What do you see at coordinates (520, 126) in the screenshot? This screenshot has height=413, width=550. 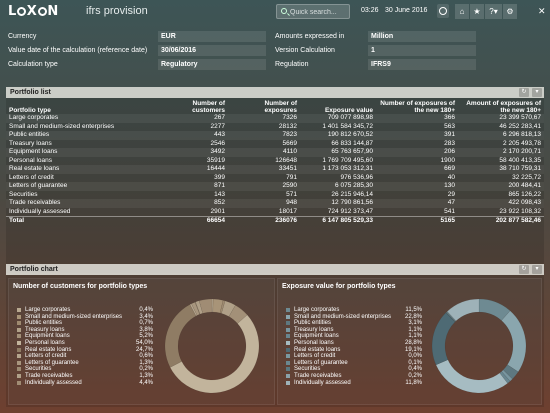 I see `table-cell: 46 252 283,41` at bounding box center [520, 126].